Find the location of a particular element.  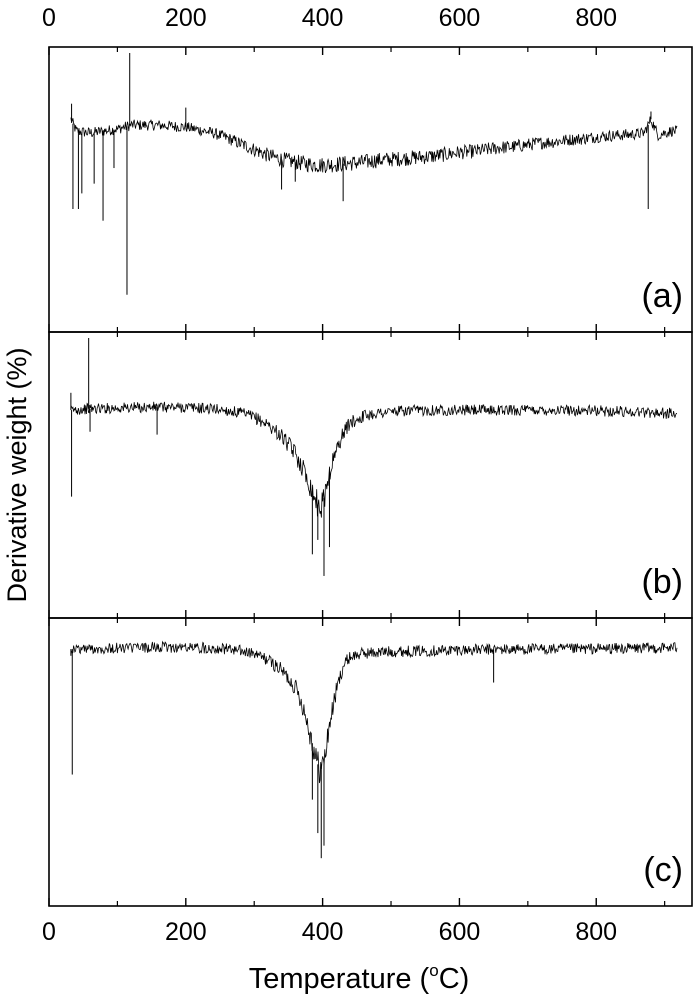

x-axis-label-degree: o is located at coordinates (433, 970).